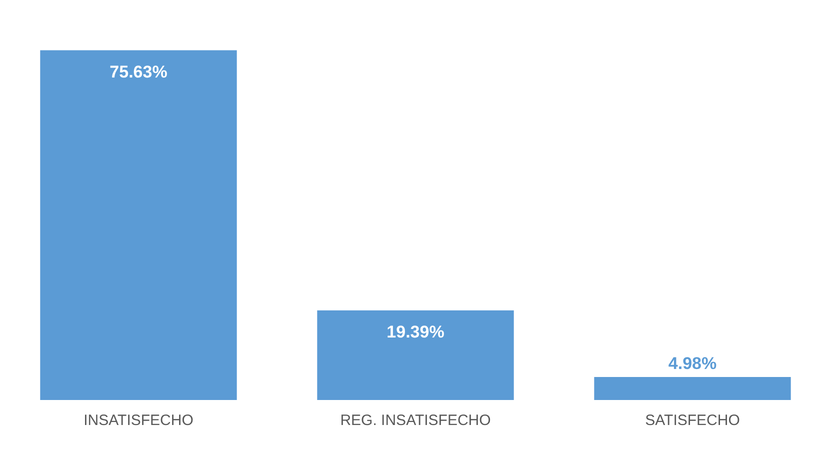 The height and width of the screenshot is (452, 831). I want to click on x-tick-label: SATISFECHO, so click(692, 421).